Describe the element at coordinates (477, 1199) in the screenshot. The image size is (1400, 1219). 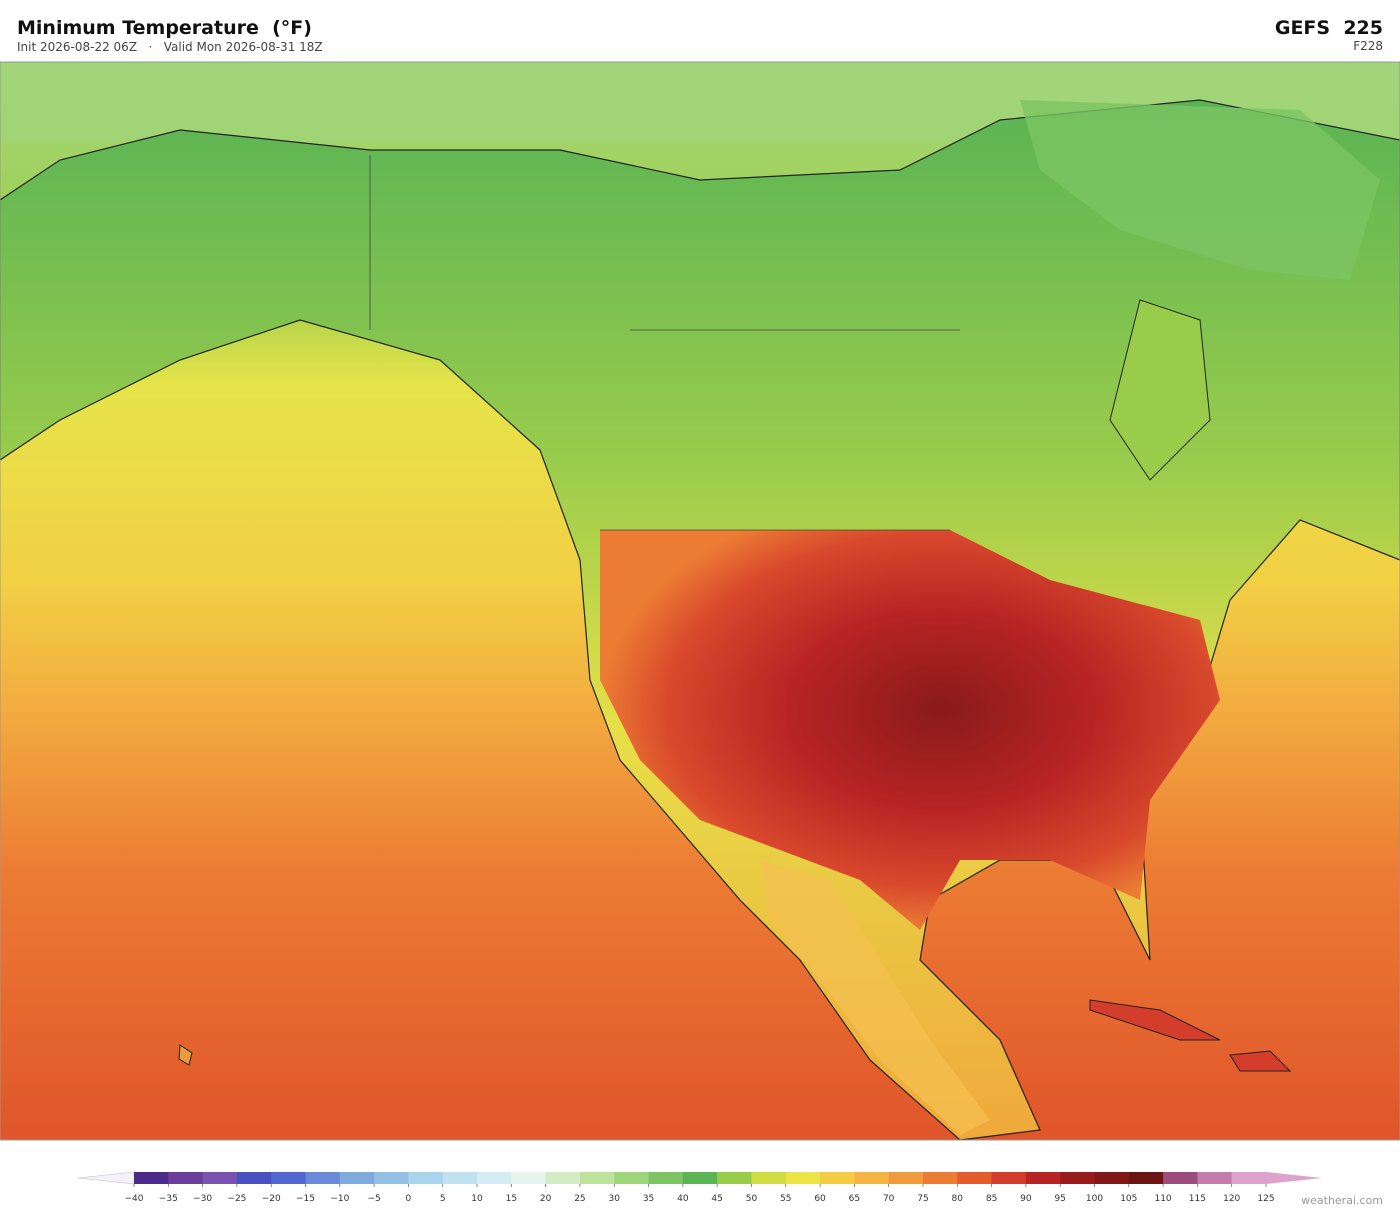
I see `colorbar-tick-label: 10` at that location.